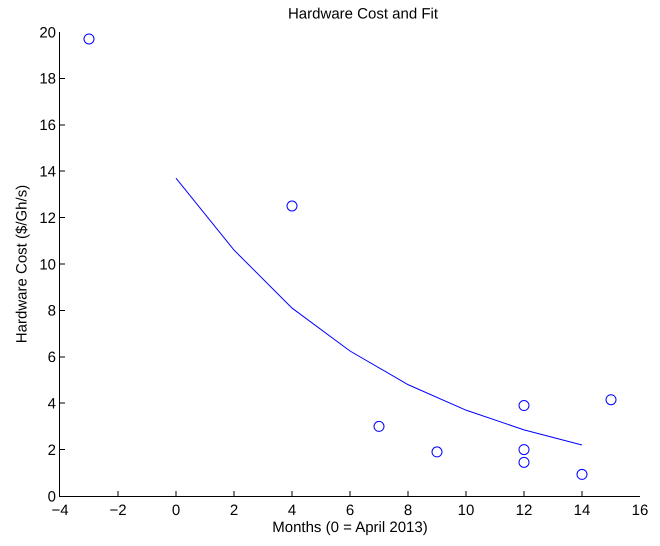 This screenshot has height=546, width=660. Describe the element at coordinates (47, 265) in the screenshot. I see `y-tick-label: 10` at that location.